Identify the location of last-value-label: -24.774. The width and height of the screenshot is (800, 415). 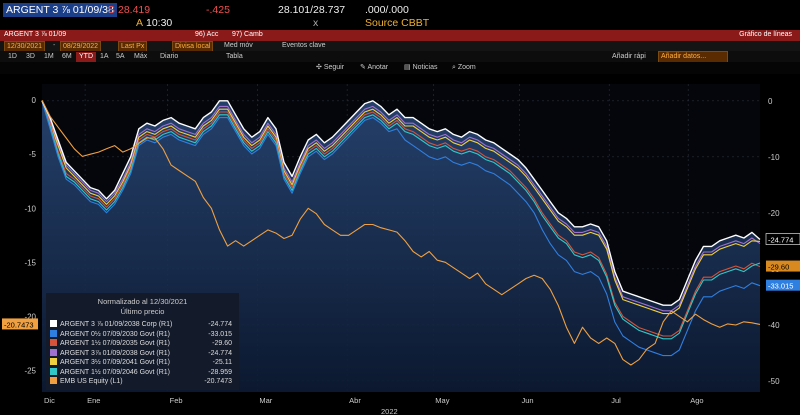
(780, 240).